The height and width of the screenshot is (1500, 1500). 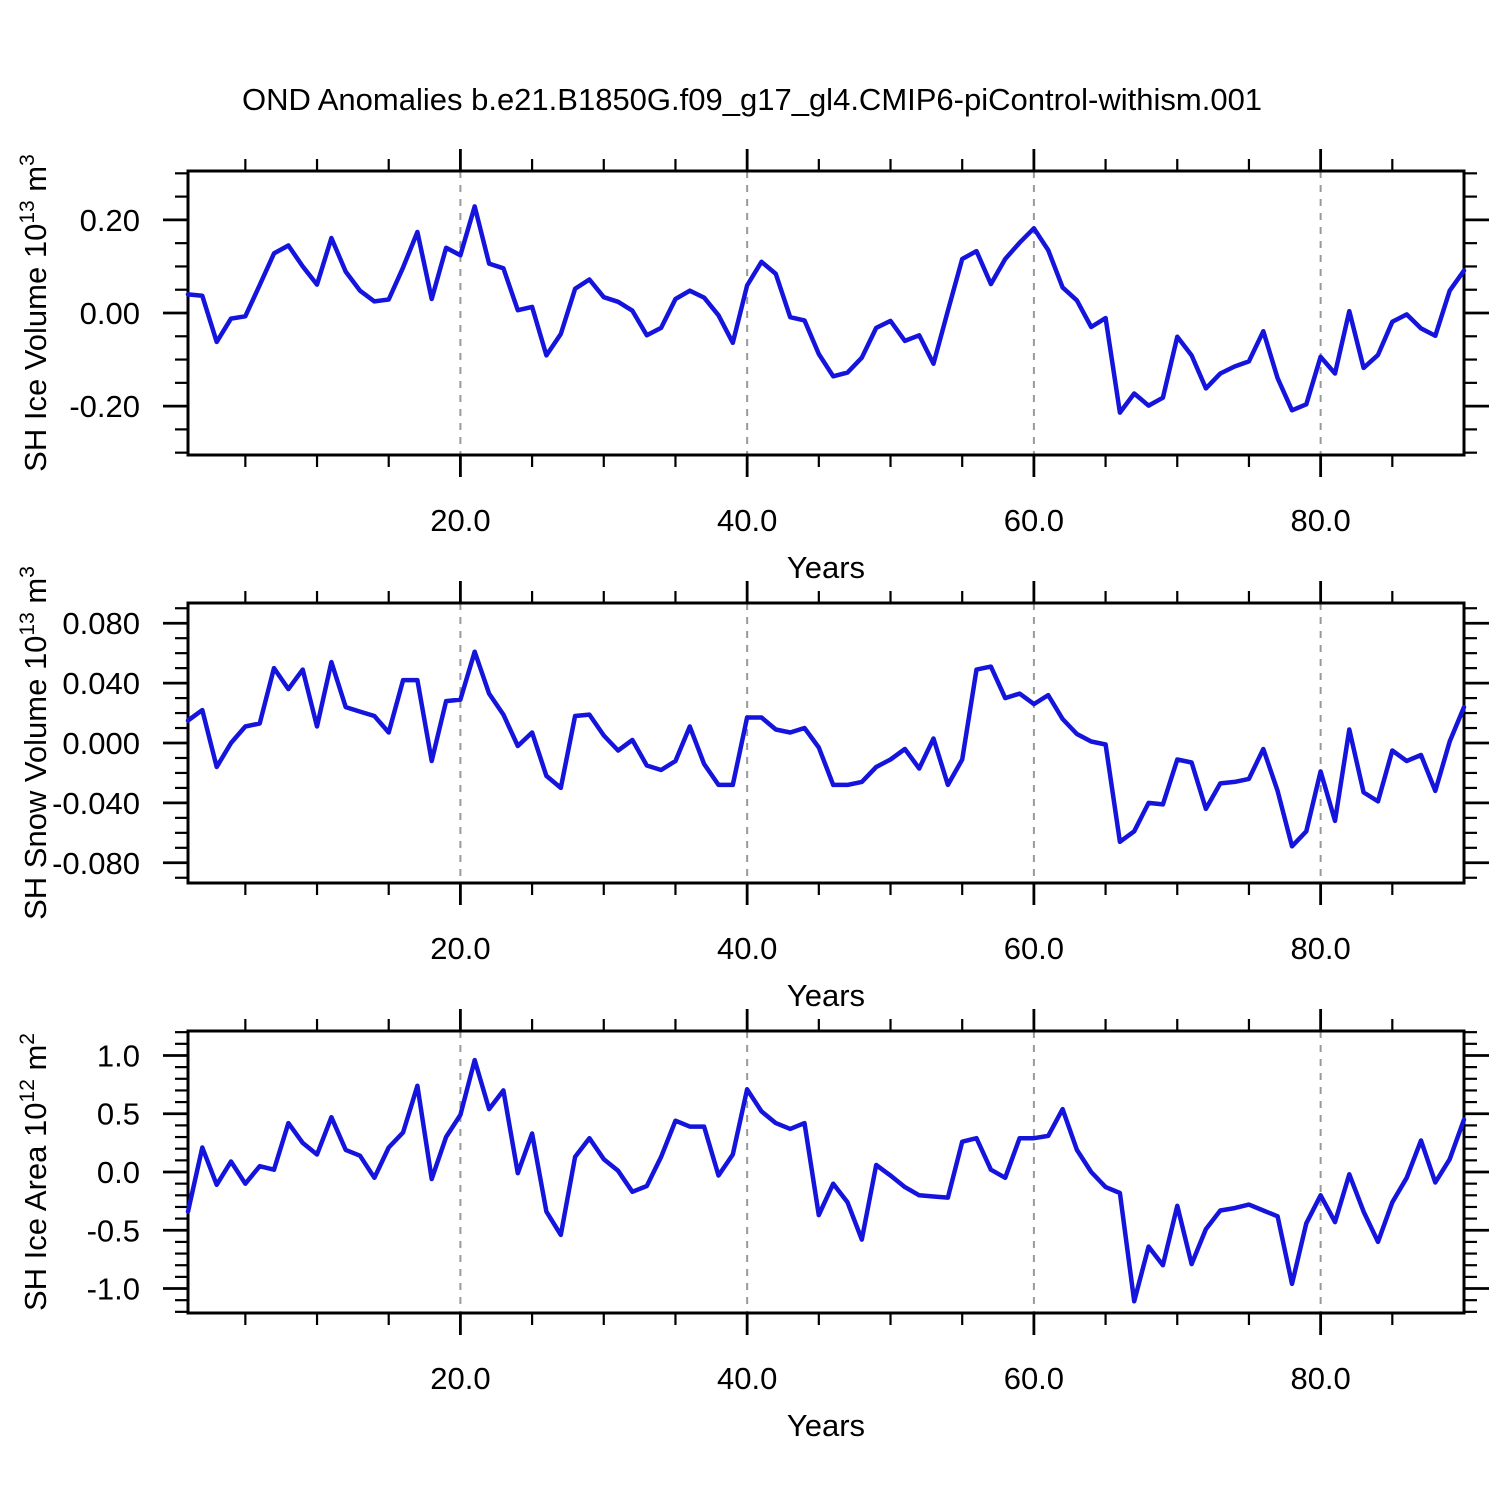 I want to click on y-axis-label: SH Ice Area 1012 m2, so click(x=34, y=1172).